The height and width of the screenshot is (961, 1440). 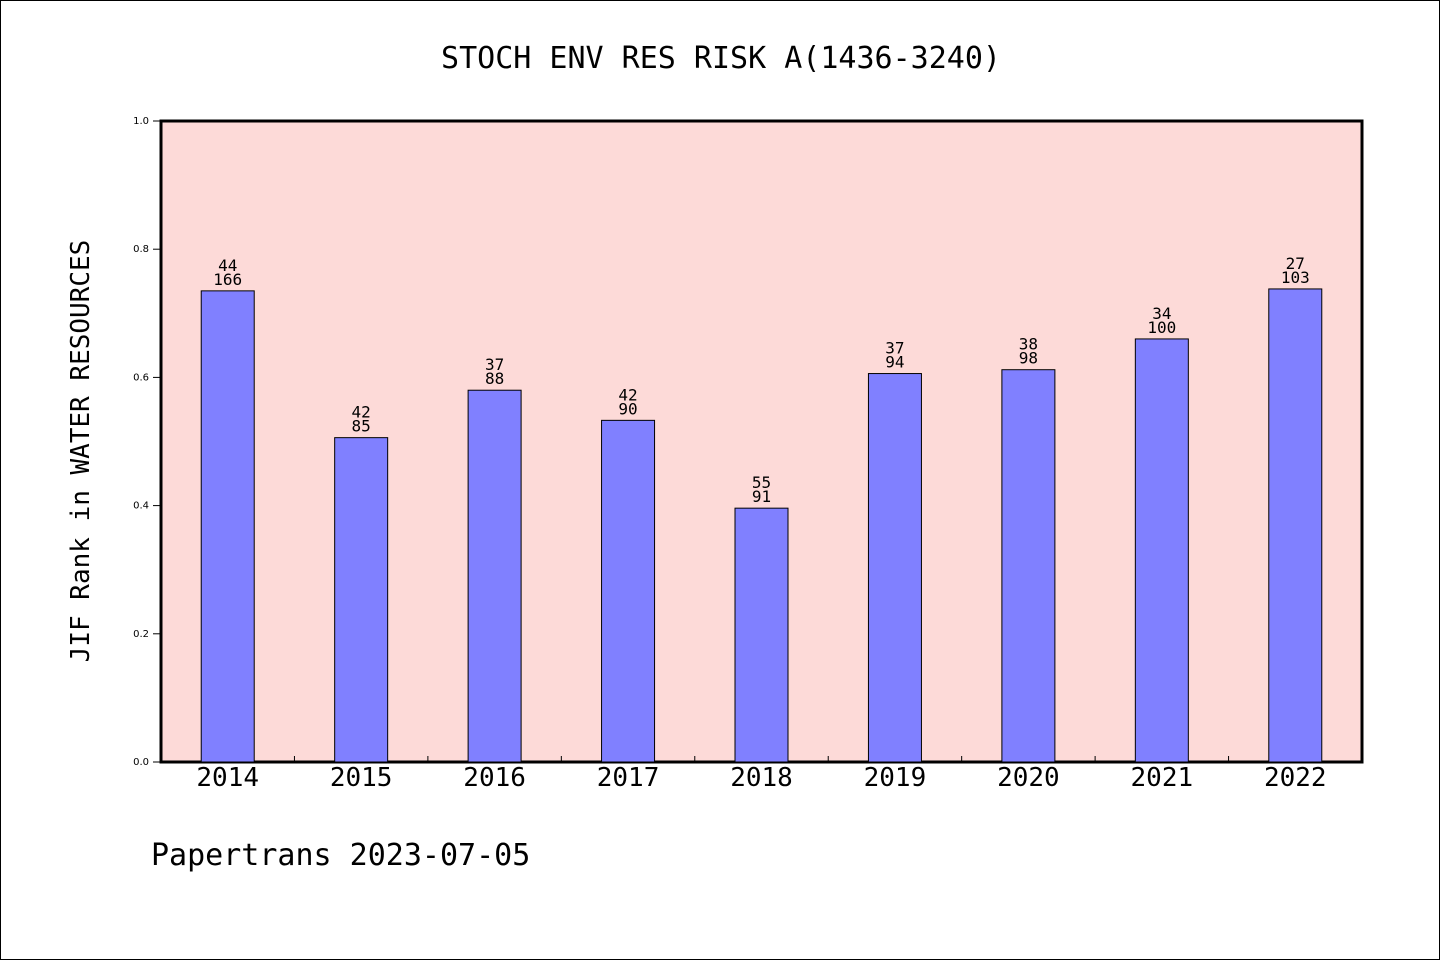 What do you see at coordinates (227, 279) in the screenshot?
I see `bar-label-total: 166` at bounding box center [227, 279].